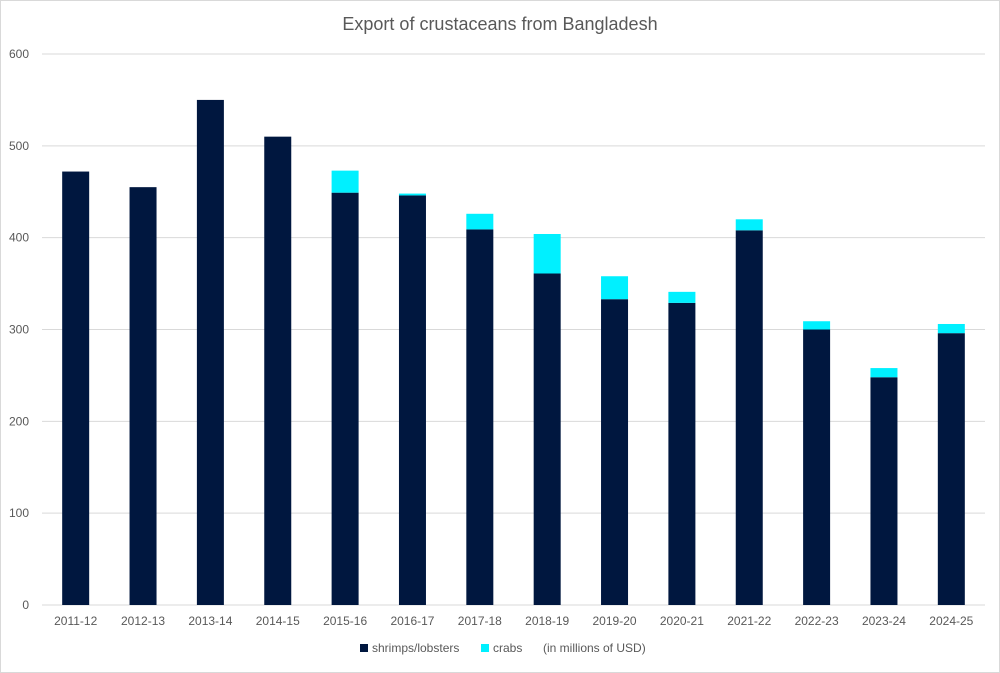 The width and height of the screenshot is (1000, 673). What do you see at coordinates (615, 621) in the screenshot?
I see `x-tick-label: 2019-20` at bounding box center [615, 621].